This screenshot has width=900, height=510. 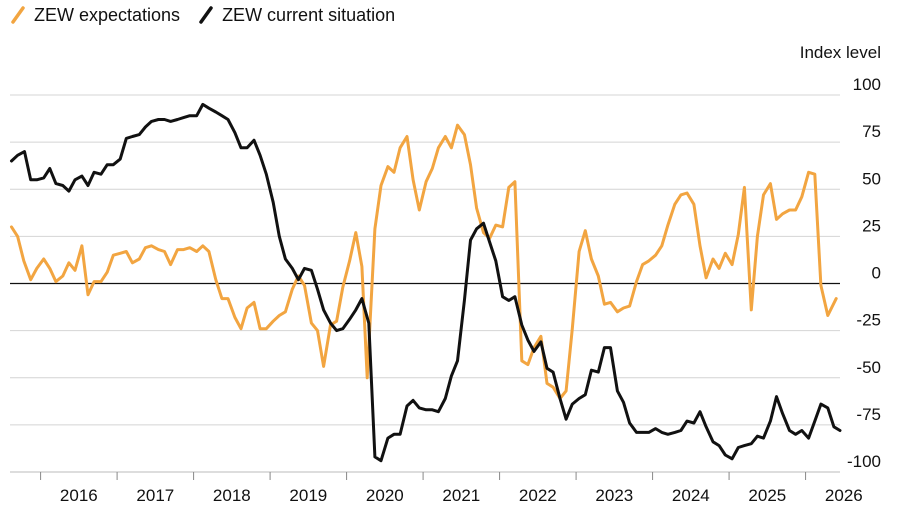 I want to click on legend-swatch-current-situation, so click(x=206, y=15).